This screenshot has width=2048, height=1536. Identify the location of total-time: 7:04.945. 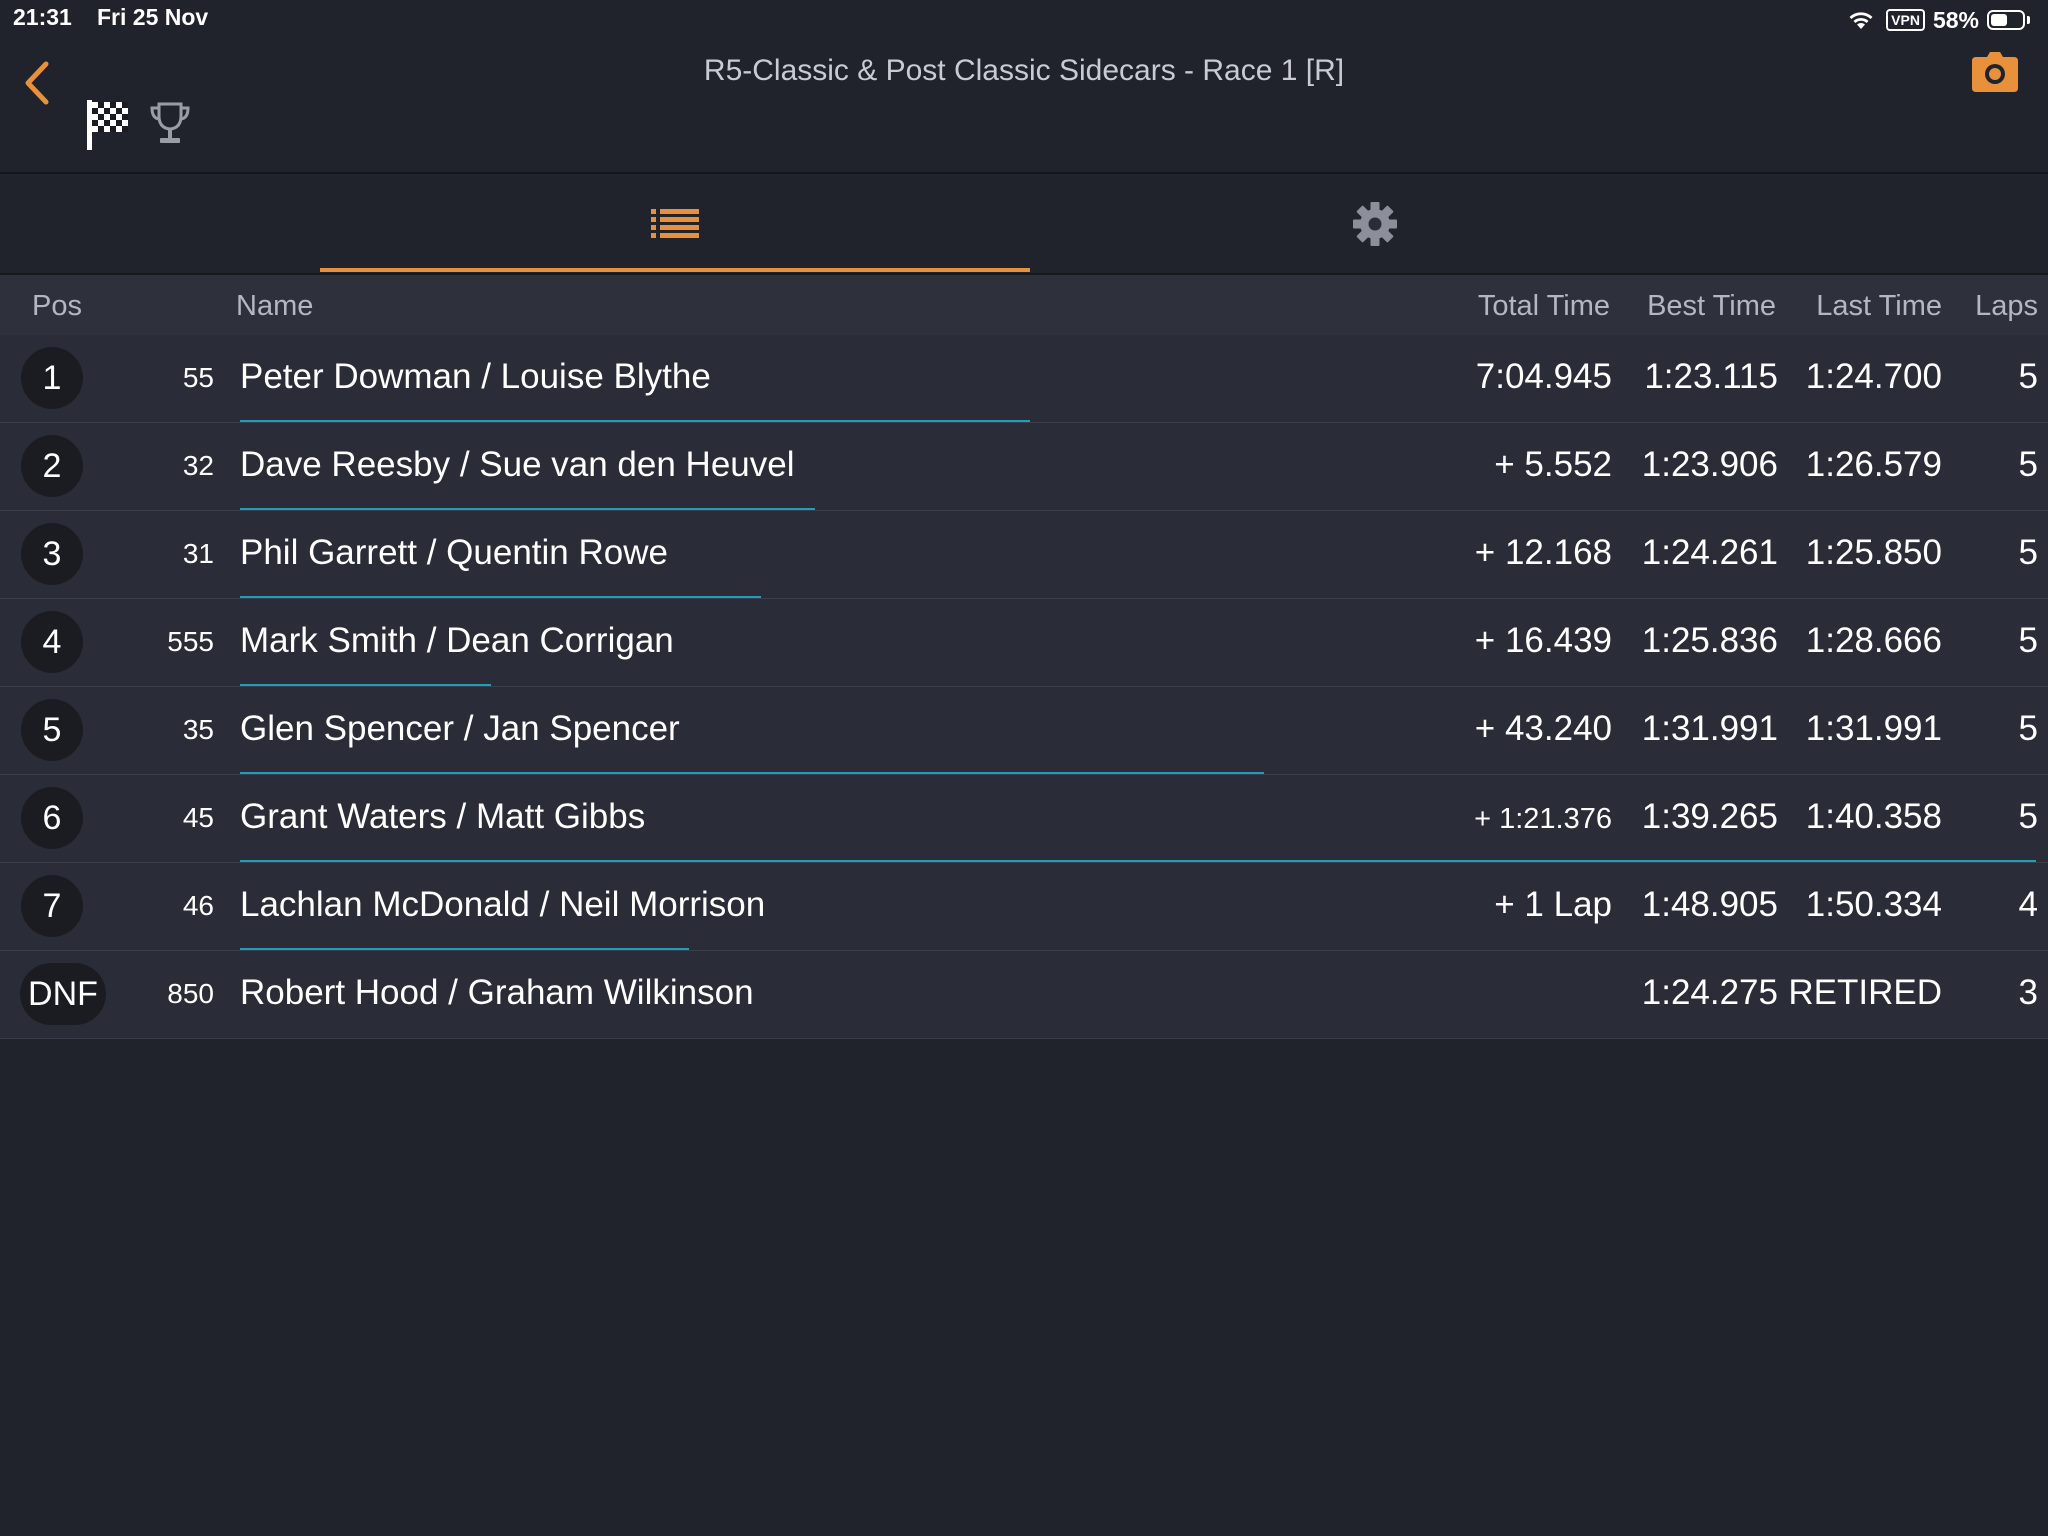
(1543, 376).